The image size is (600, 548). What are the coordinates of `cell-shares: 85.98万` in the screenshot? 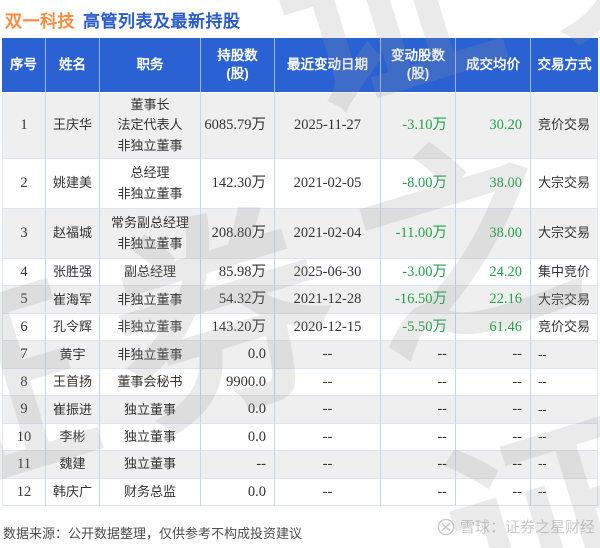 It's located at (237, 273).